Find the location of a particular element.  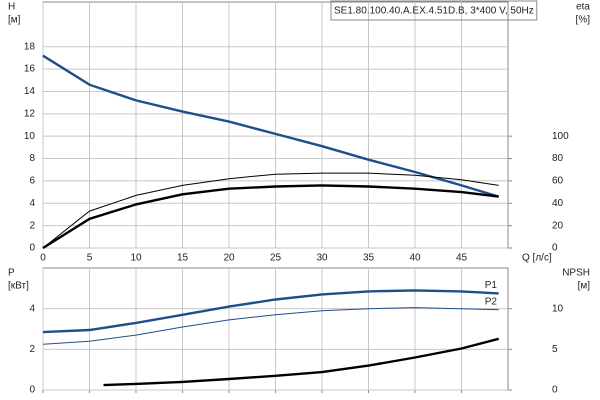

x-tick-label: 30 is located at coordinates (322, 258).